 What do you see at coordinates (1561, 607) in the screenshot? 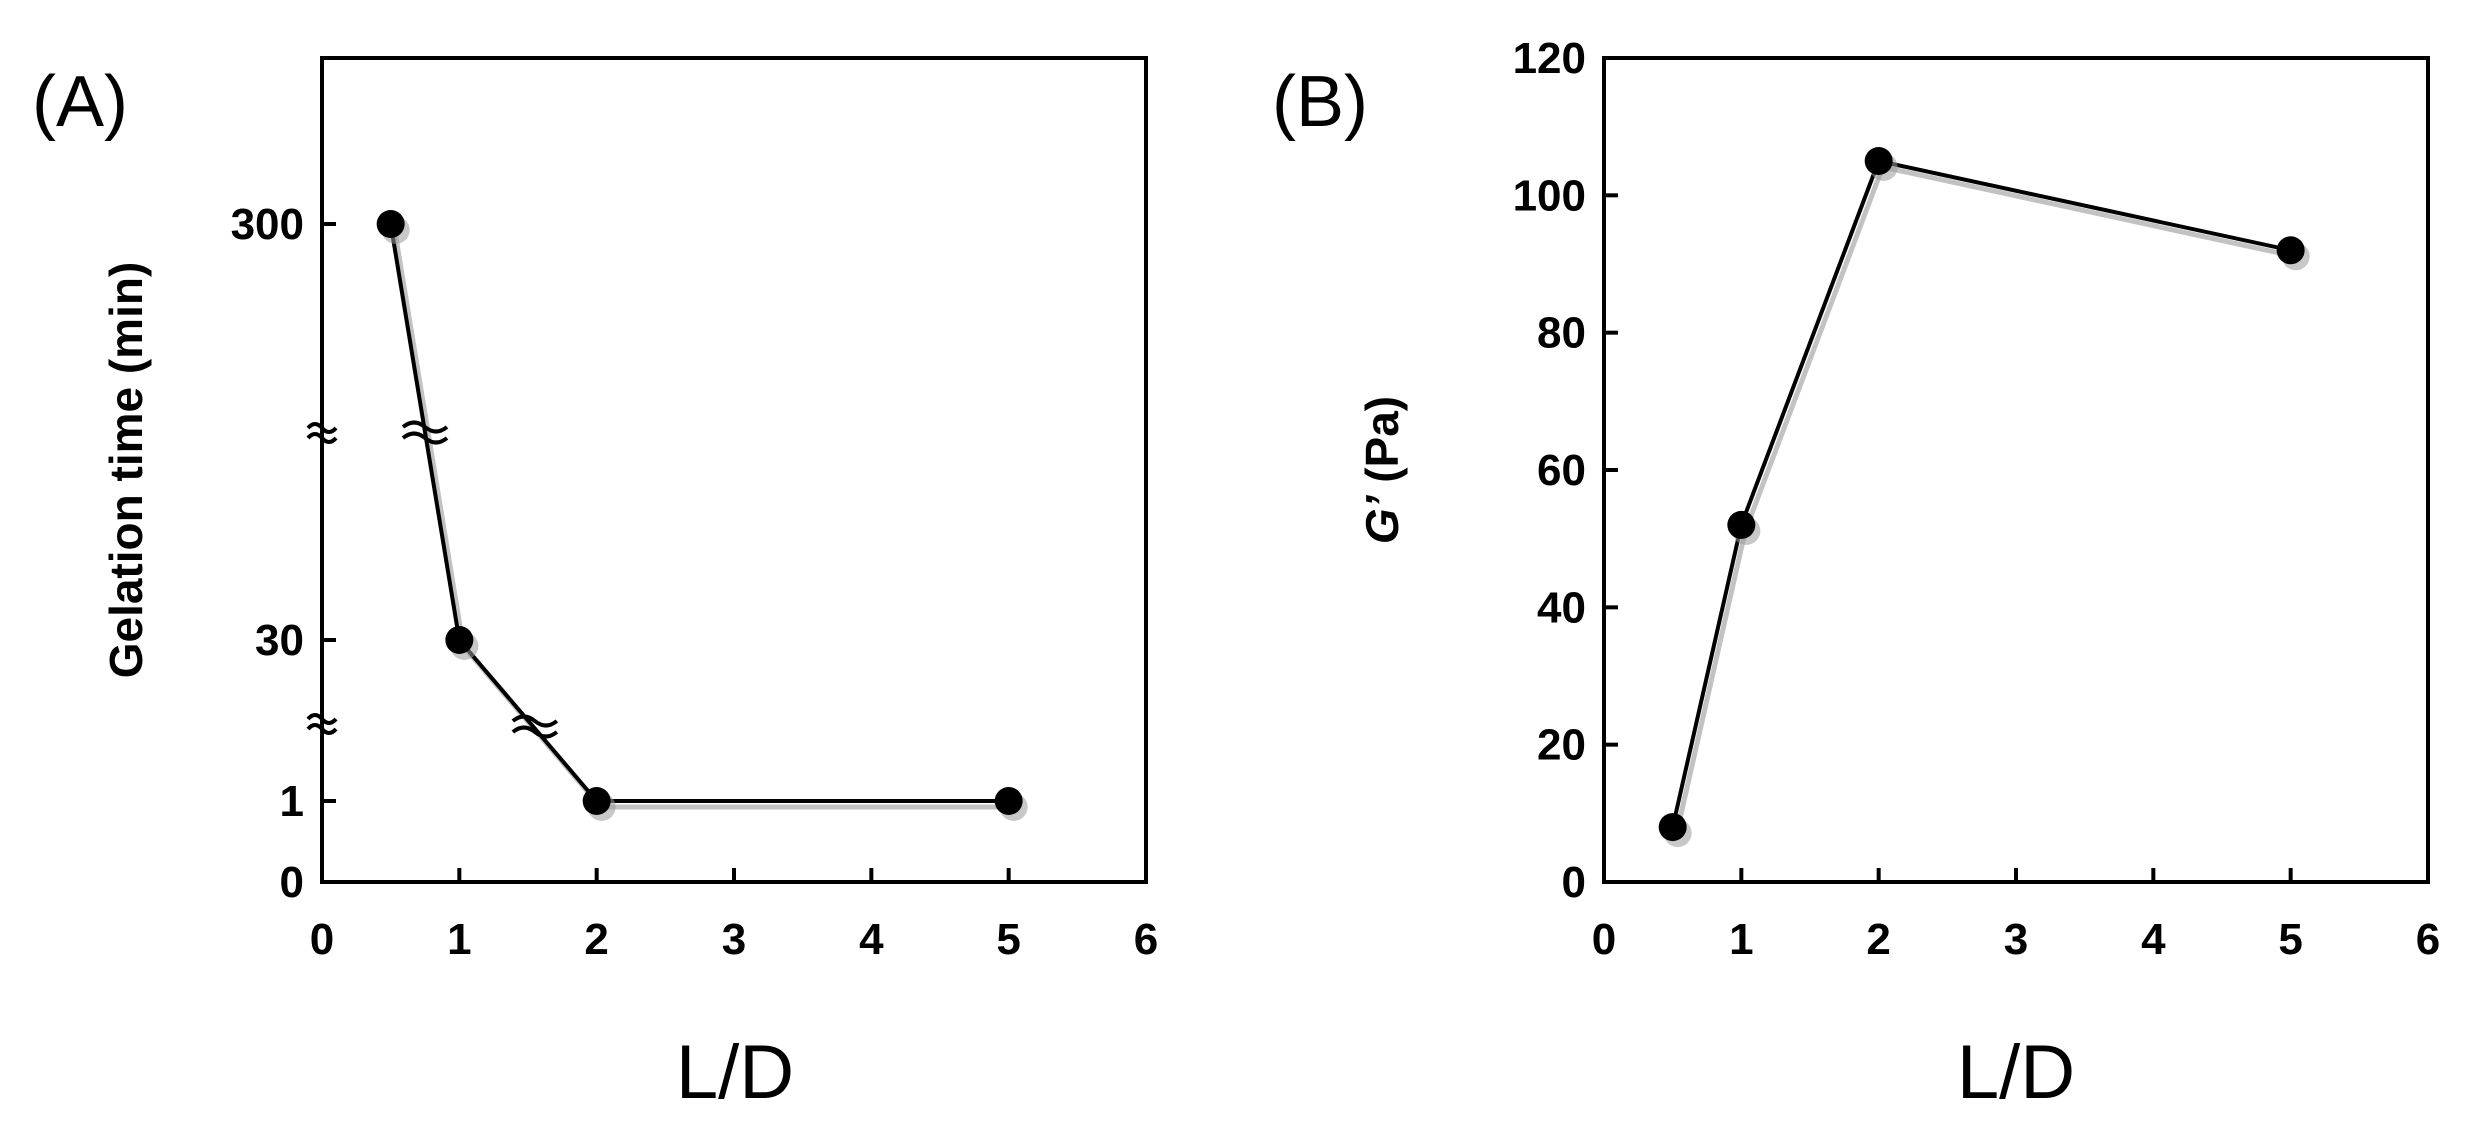
I see `b-y-tick-label: 40` at bounding box center [1561, 607].